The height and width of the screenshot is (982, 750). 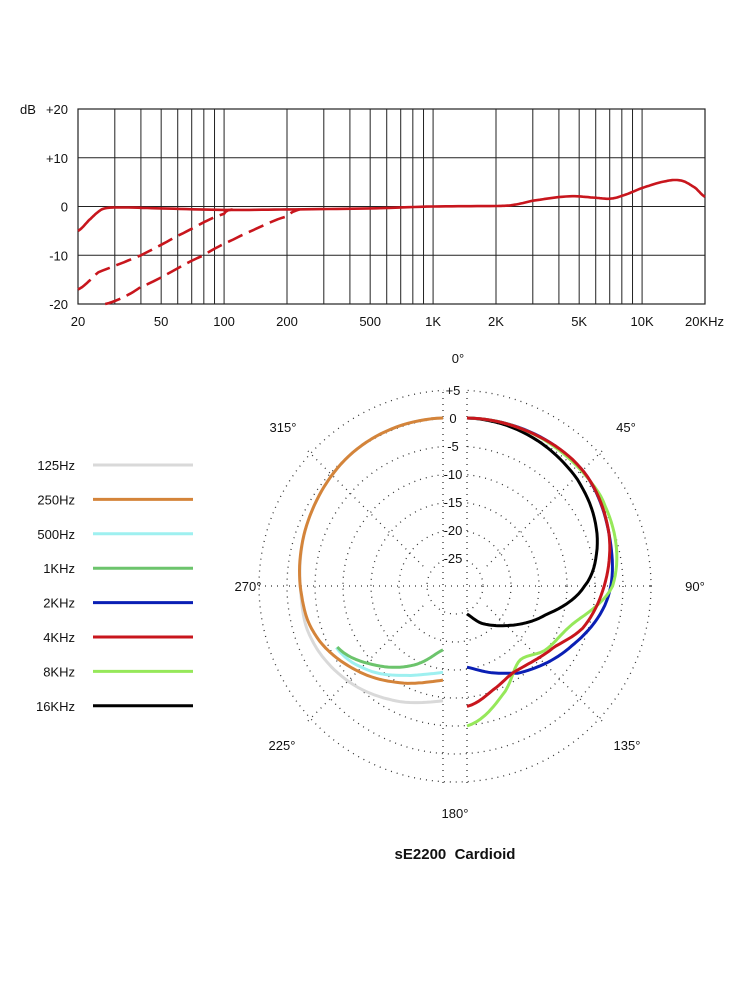 I want to click on polar-curve-2khz, so click(x=540, y=545).